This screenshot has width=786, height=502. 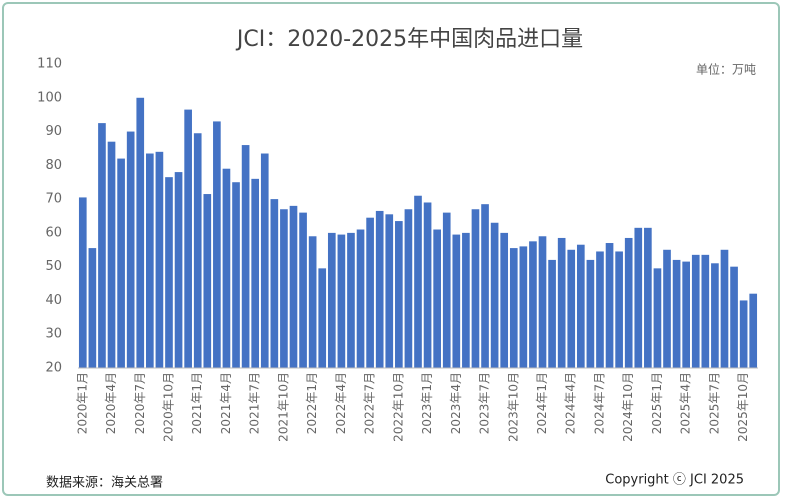 I want to click on x-tick-label: 2024年7月, so click(x=599, y=403).